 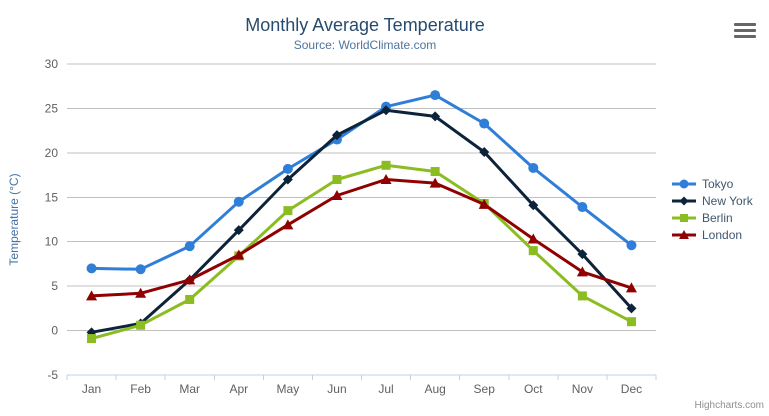 What do you see at coordinates (385, 389) in the screenshot?
I see `x-axis-label: Jul` at bounding box center [385, 389].